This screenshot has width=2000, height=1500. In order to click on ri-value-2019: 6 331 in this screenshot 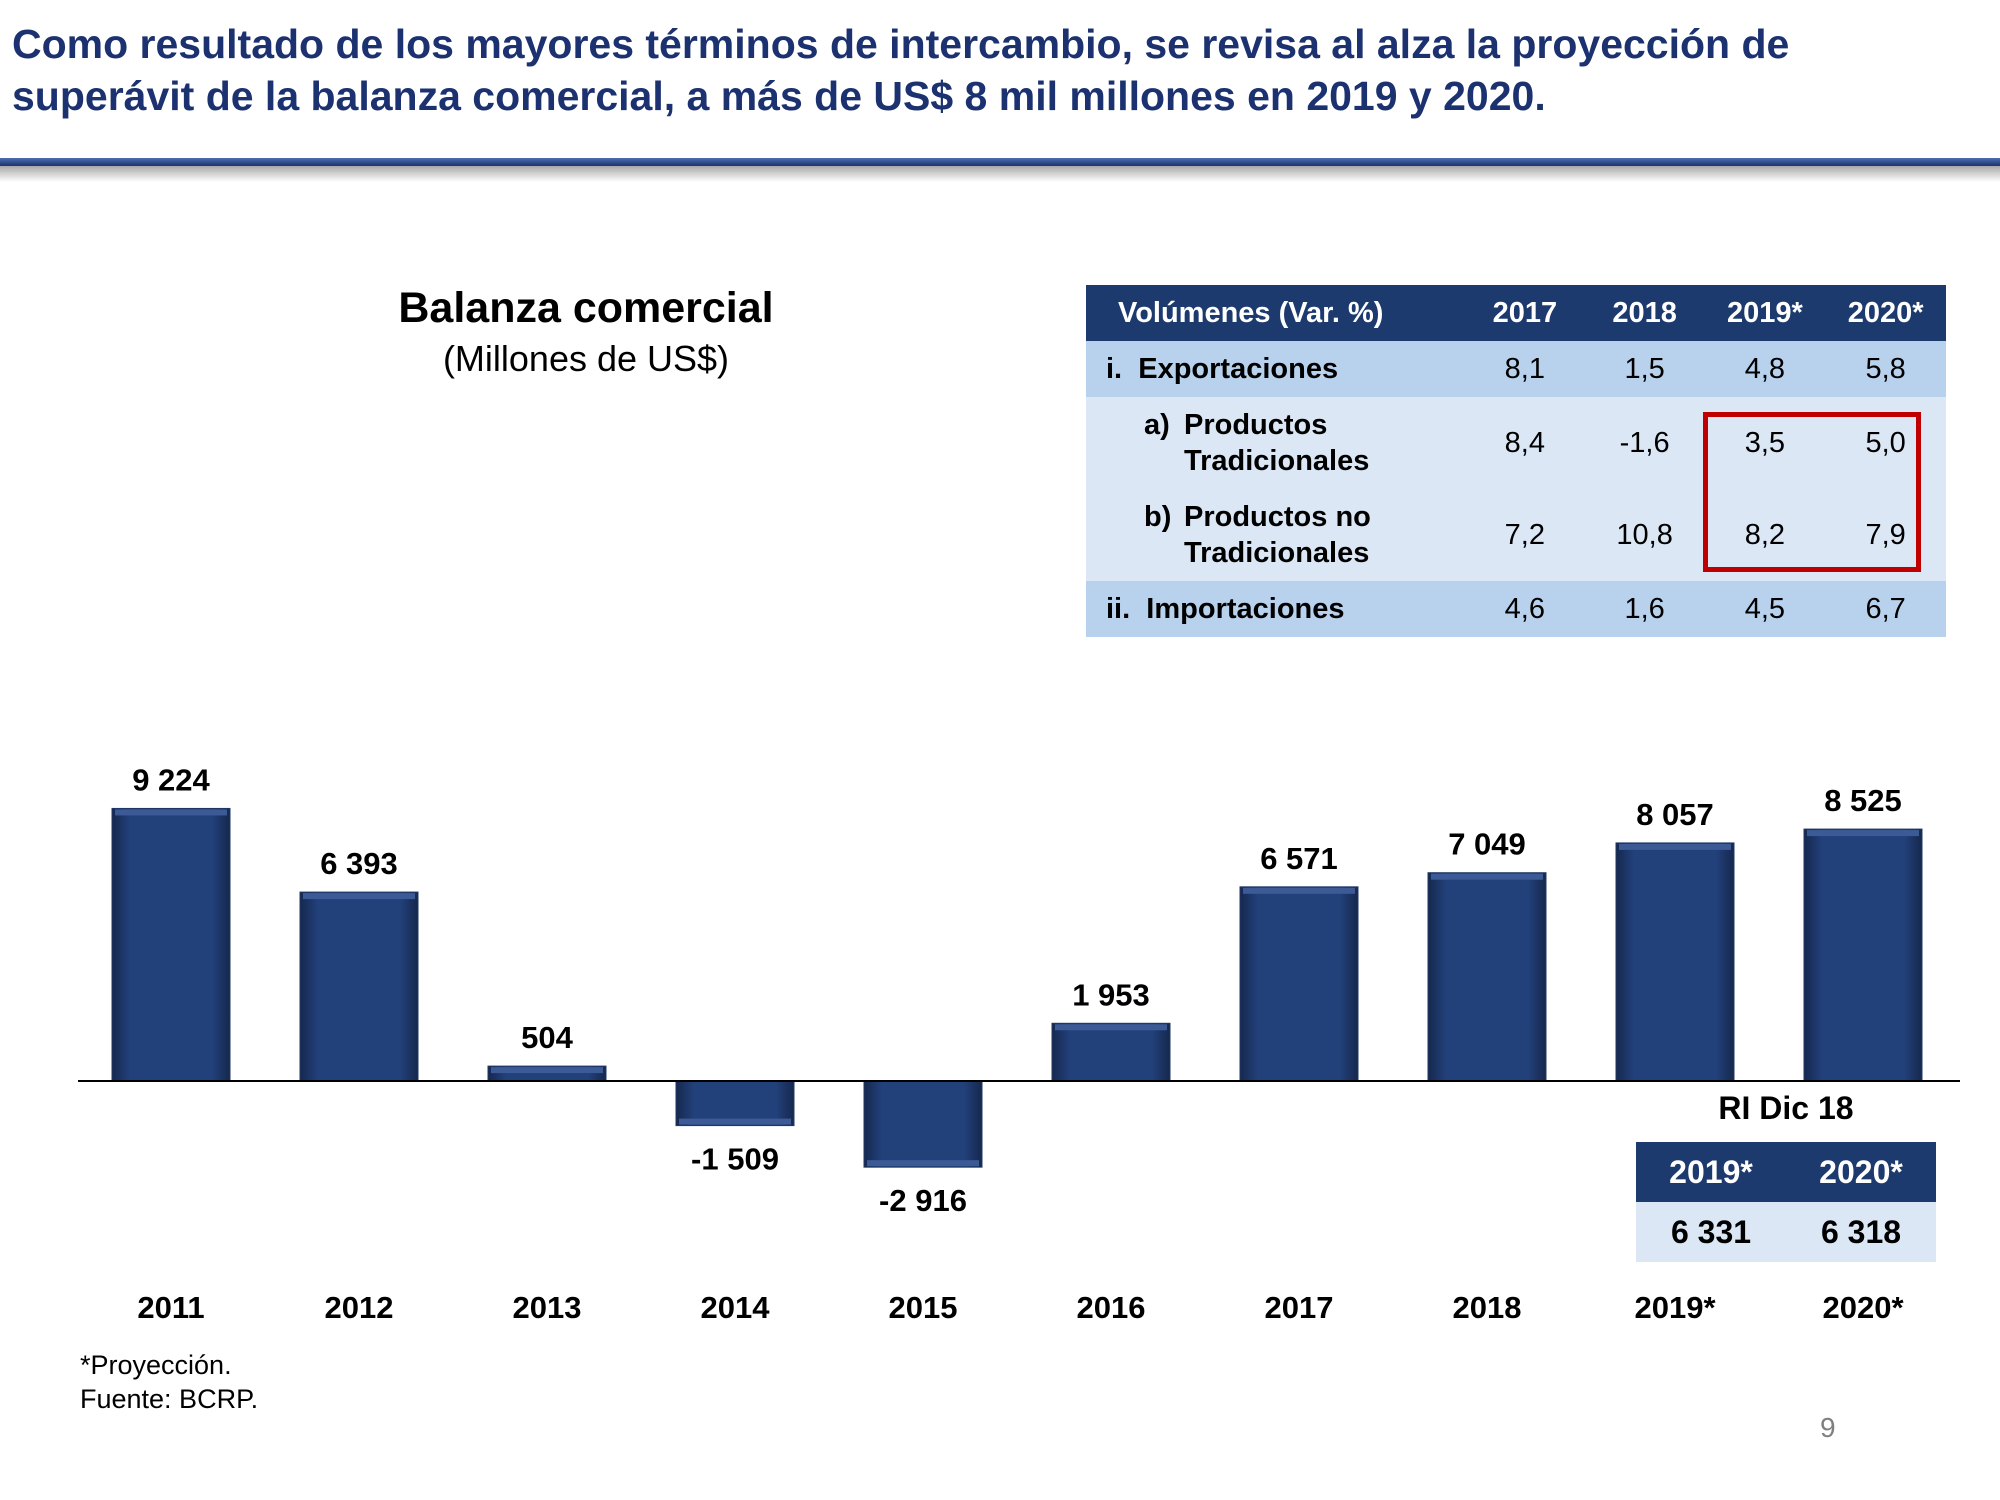, I will do `click(1711, 1232)`.